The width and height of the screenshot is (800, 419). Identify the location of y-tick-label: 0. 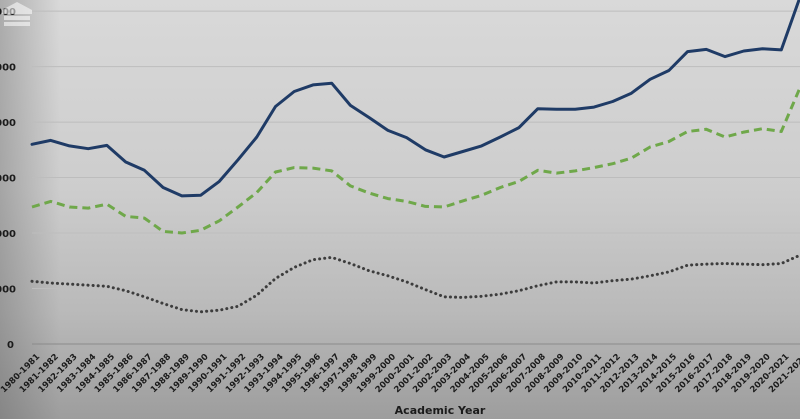
(10, 345).